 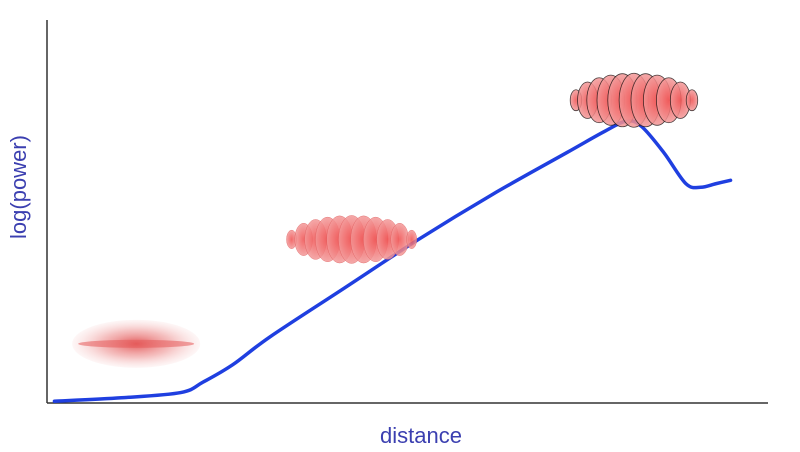 What do you see at coordinates (351, 239) in the screenshot?
I see `striped-red-ellipse-icon` at bounding box center [351, 239].